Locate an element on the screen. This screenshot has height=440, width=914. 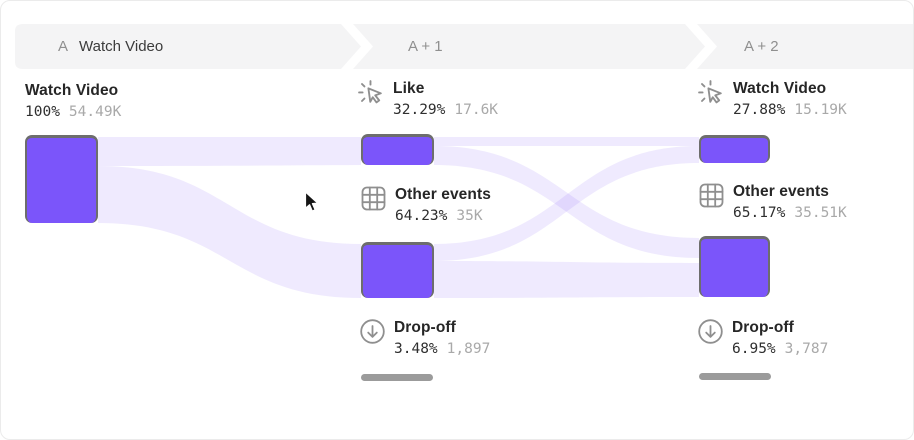
node-a1-like is located at coordinates (397, 149).